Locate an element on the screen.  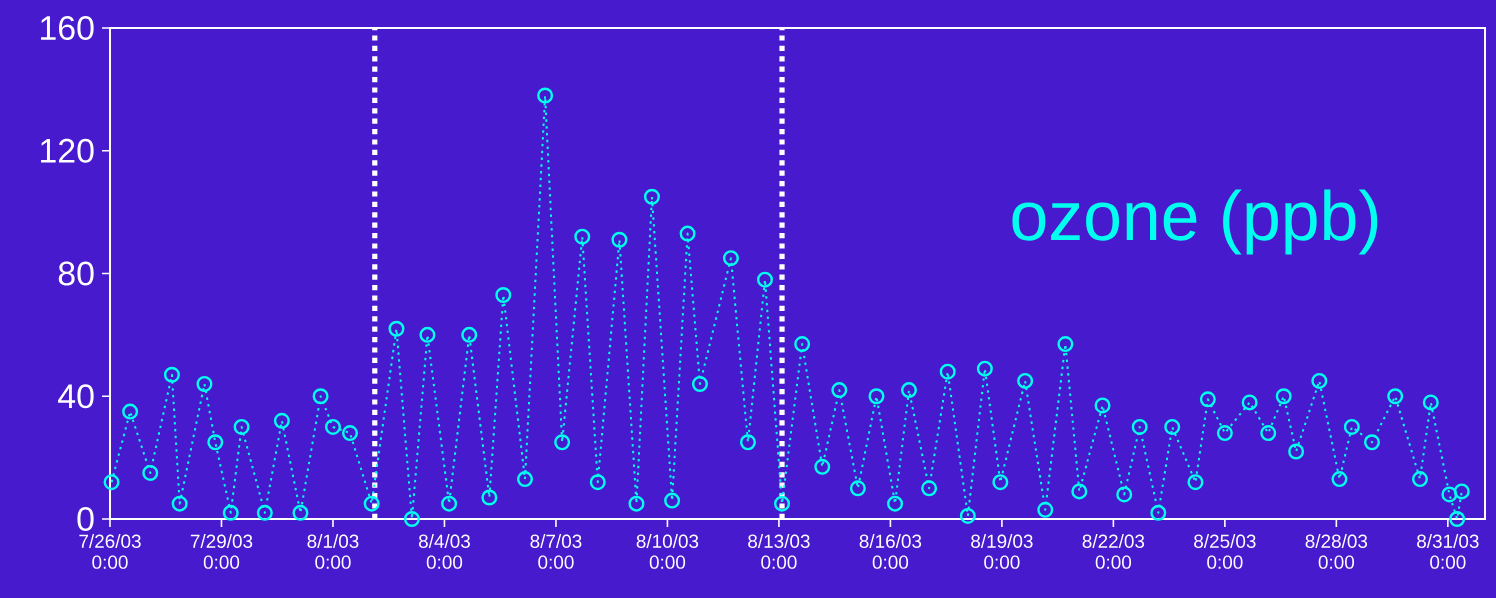
x-tick-label: 8/10/03 0:00 is located at coordinates (667, 551).